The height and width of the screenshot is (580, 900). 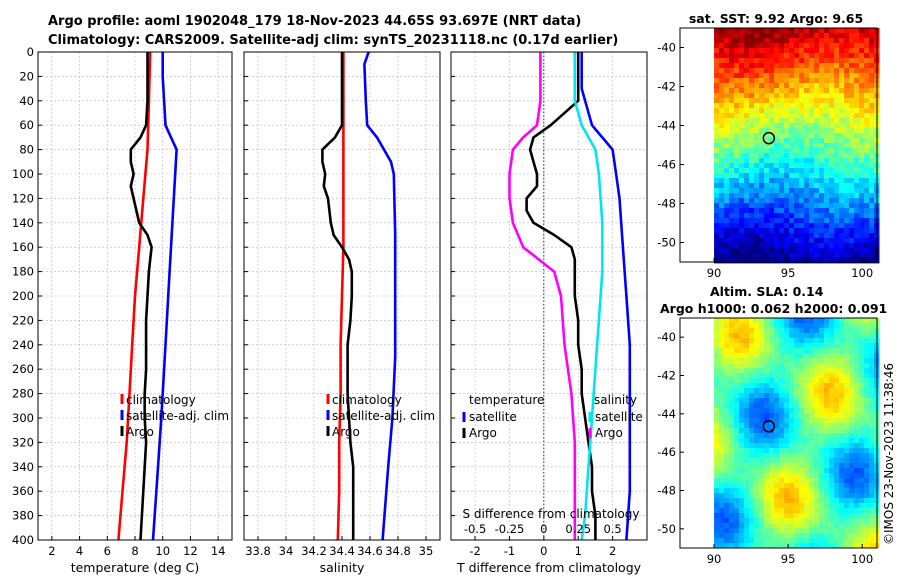 What do you see at coordinates (483, 433) in the screenshot?
I see `legend-label: Argo` at bounding box center [483, 433].